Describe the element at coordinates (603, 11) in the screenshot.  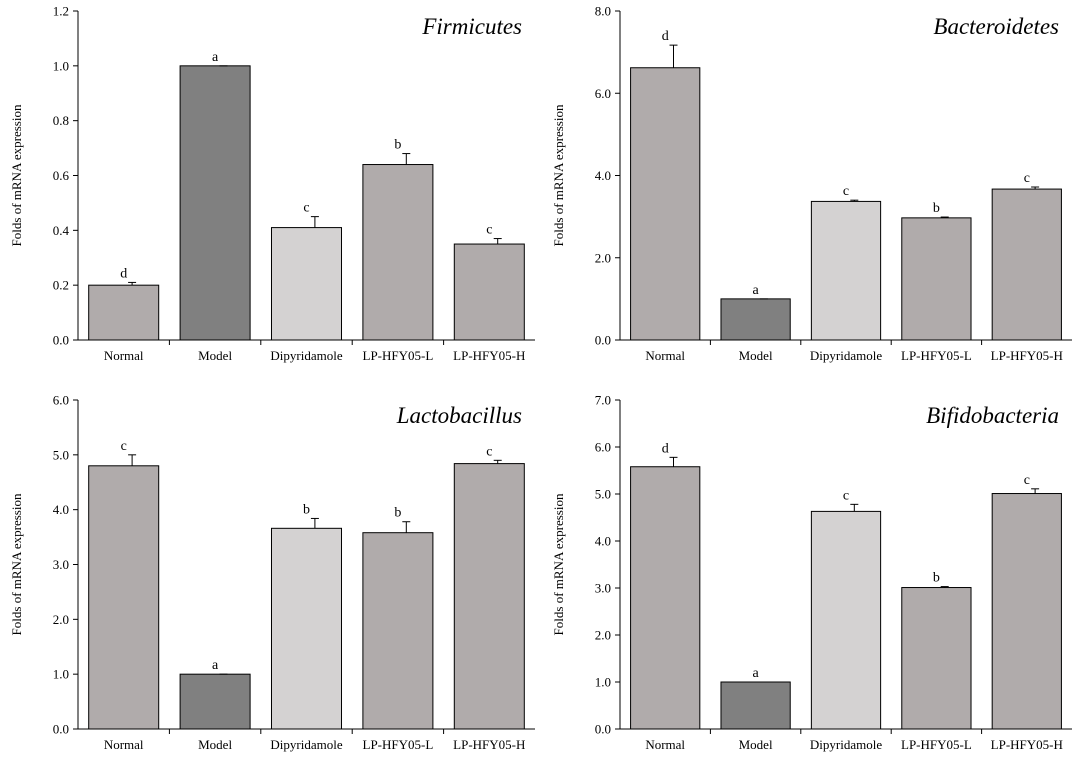
I see `y-tick-label: 8.0` at that location.